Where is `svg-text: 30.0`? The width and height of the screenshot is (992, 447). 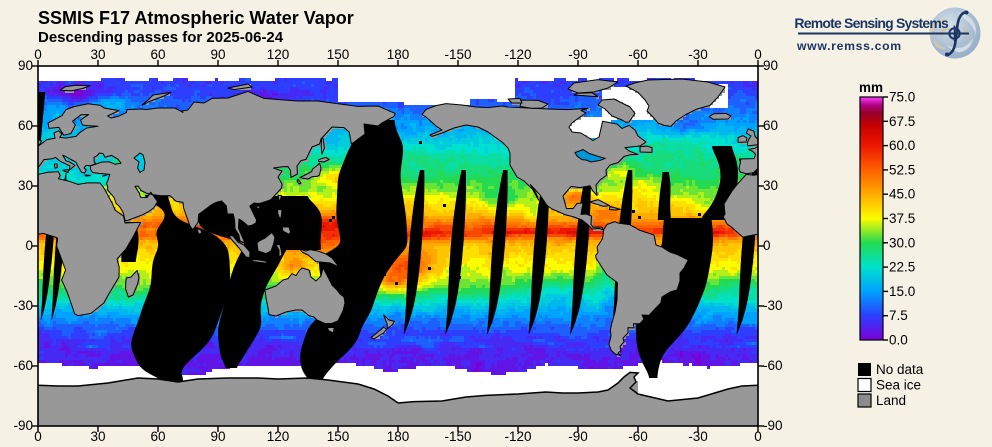 svg-text: 30.0 is located at coordinates (902, 242).